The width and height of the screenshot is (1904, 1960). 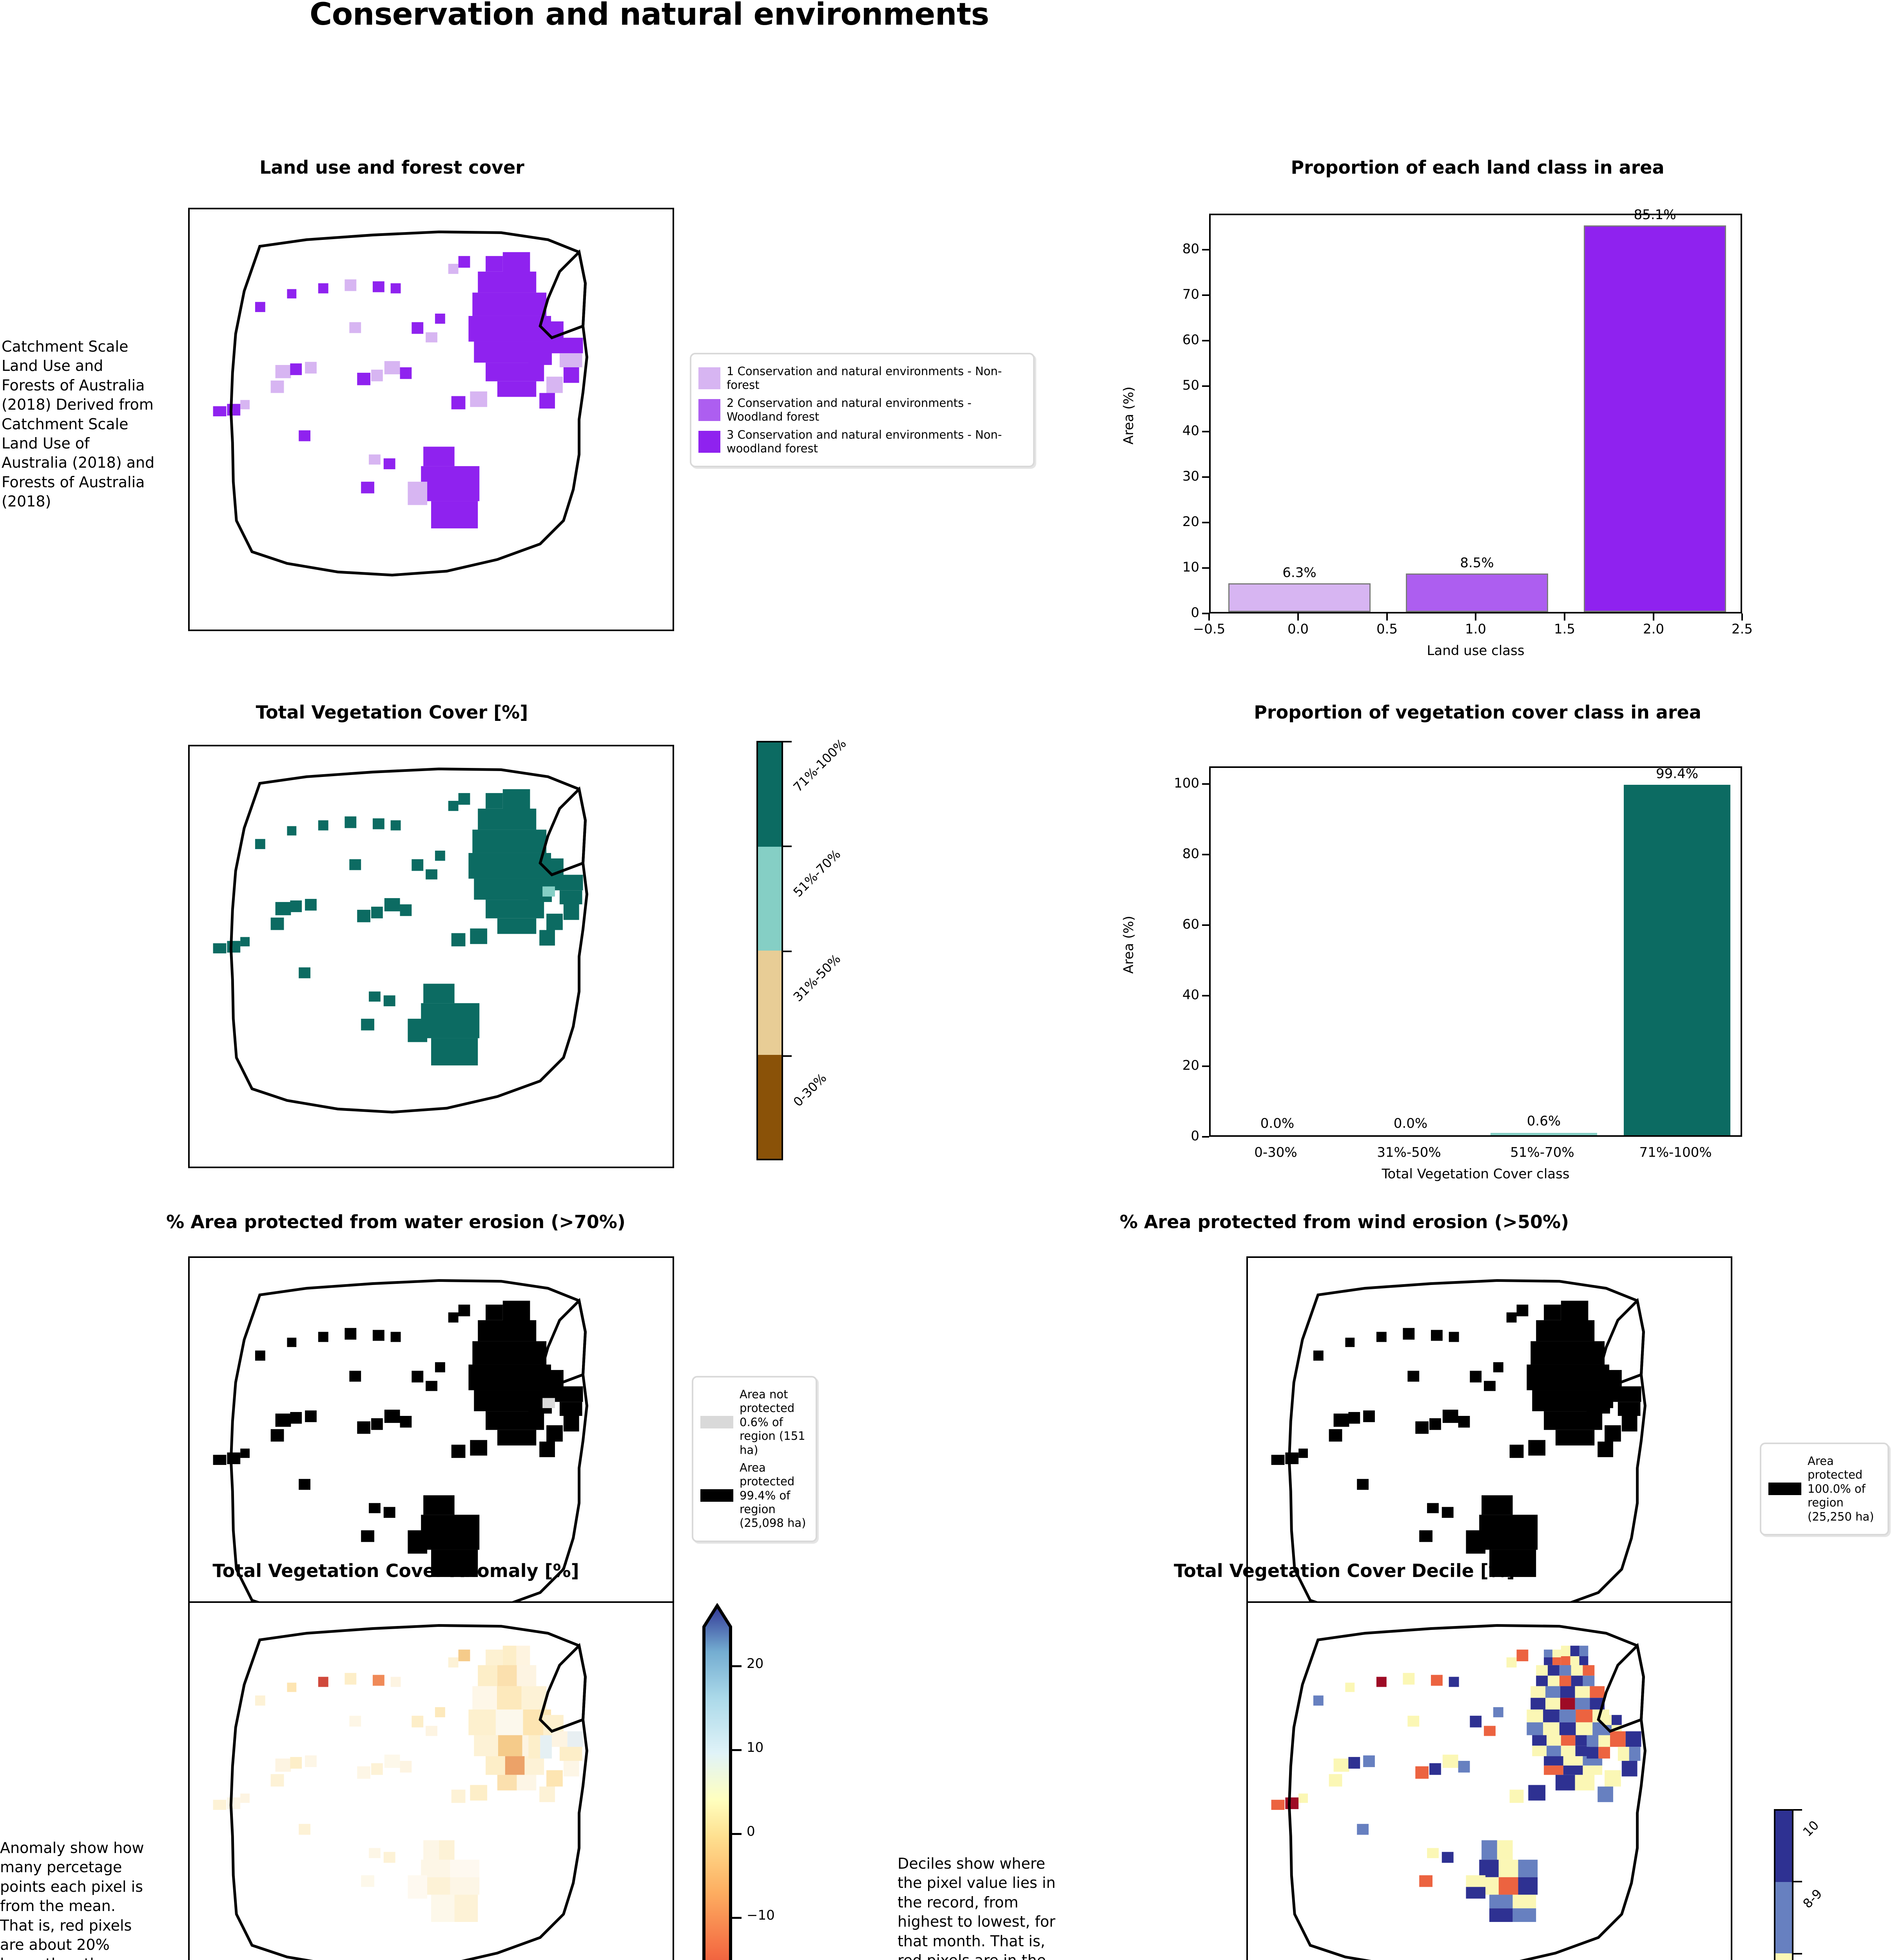 What do you see at coordinates (817, 978) in the screenshot?
I see `colorbar-label-31-50: 31%-50%` at bounding box center [817, 978].